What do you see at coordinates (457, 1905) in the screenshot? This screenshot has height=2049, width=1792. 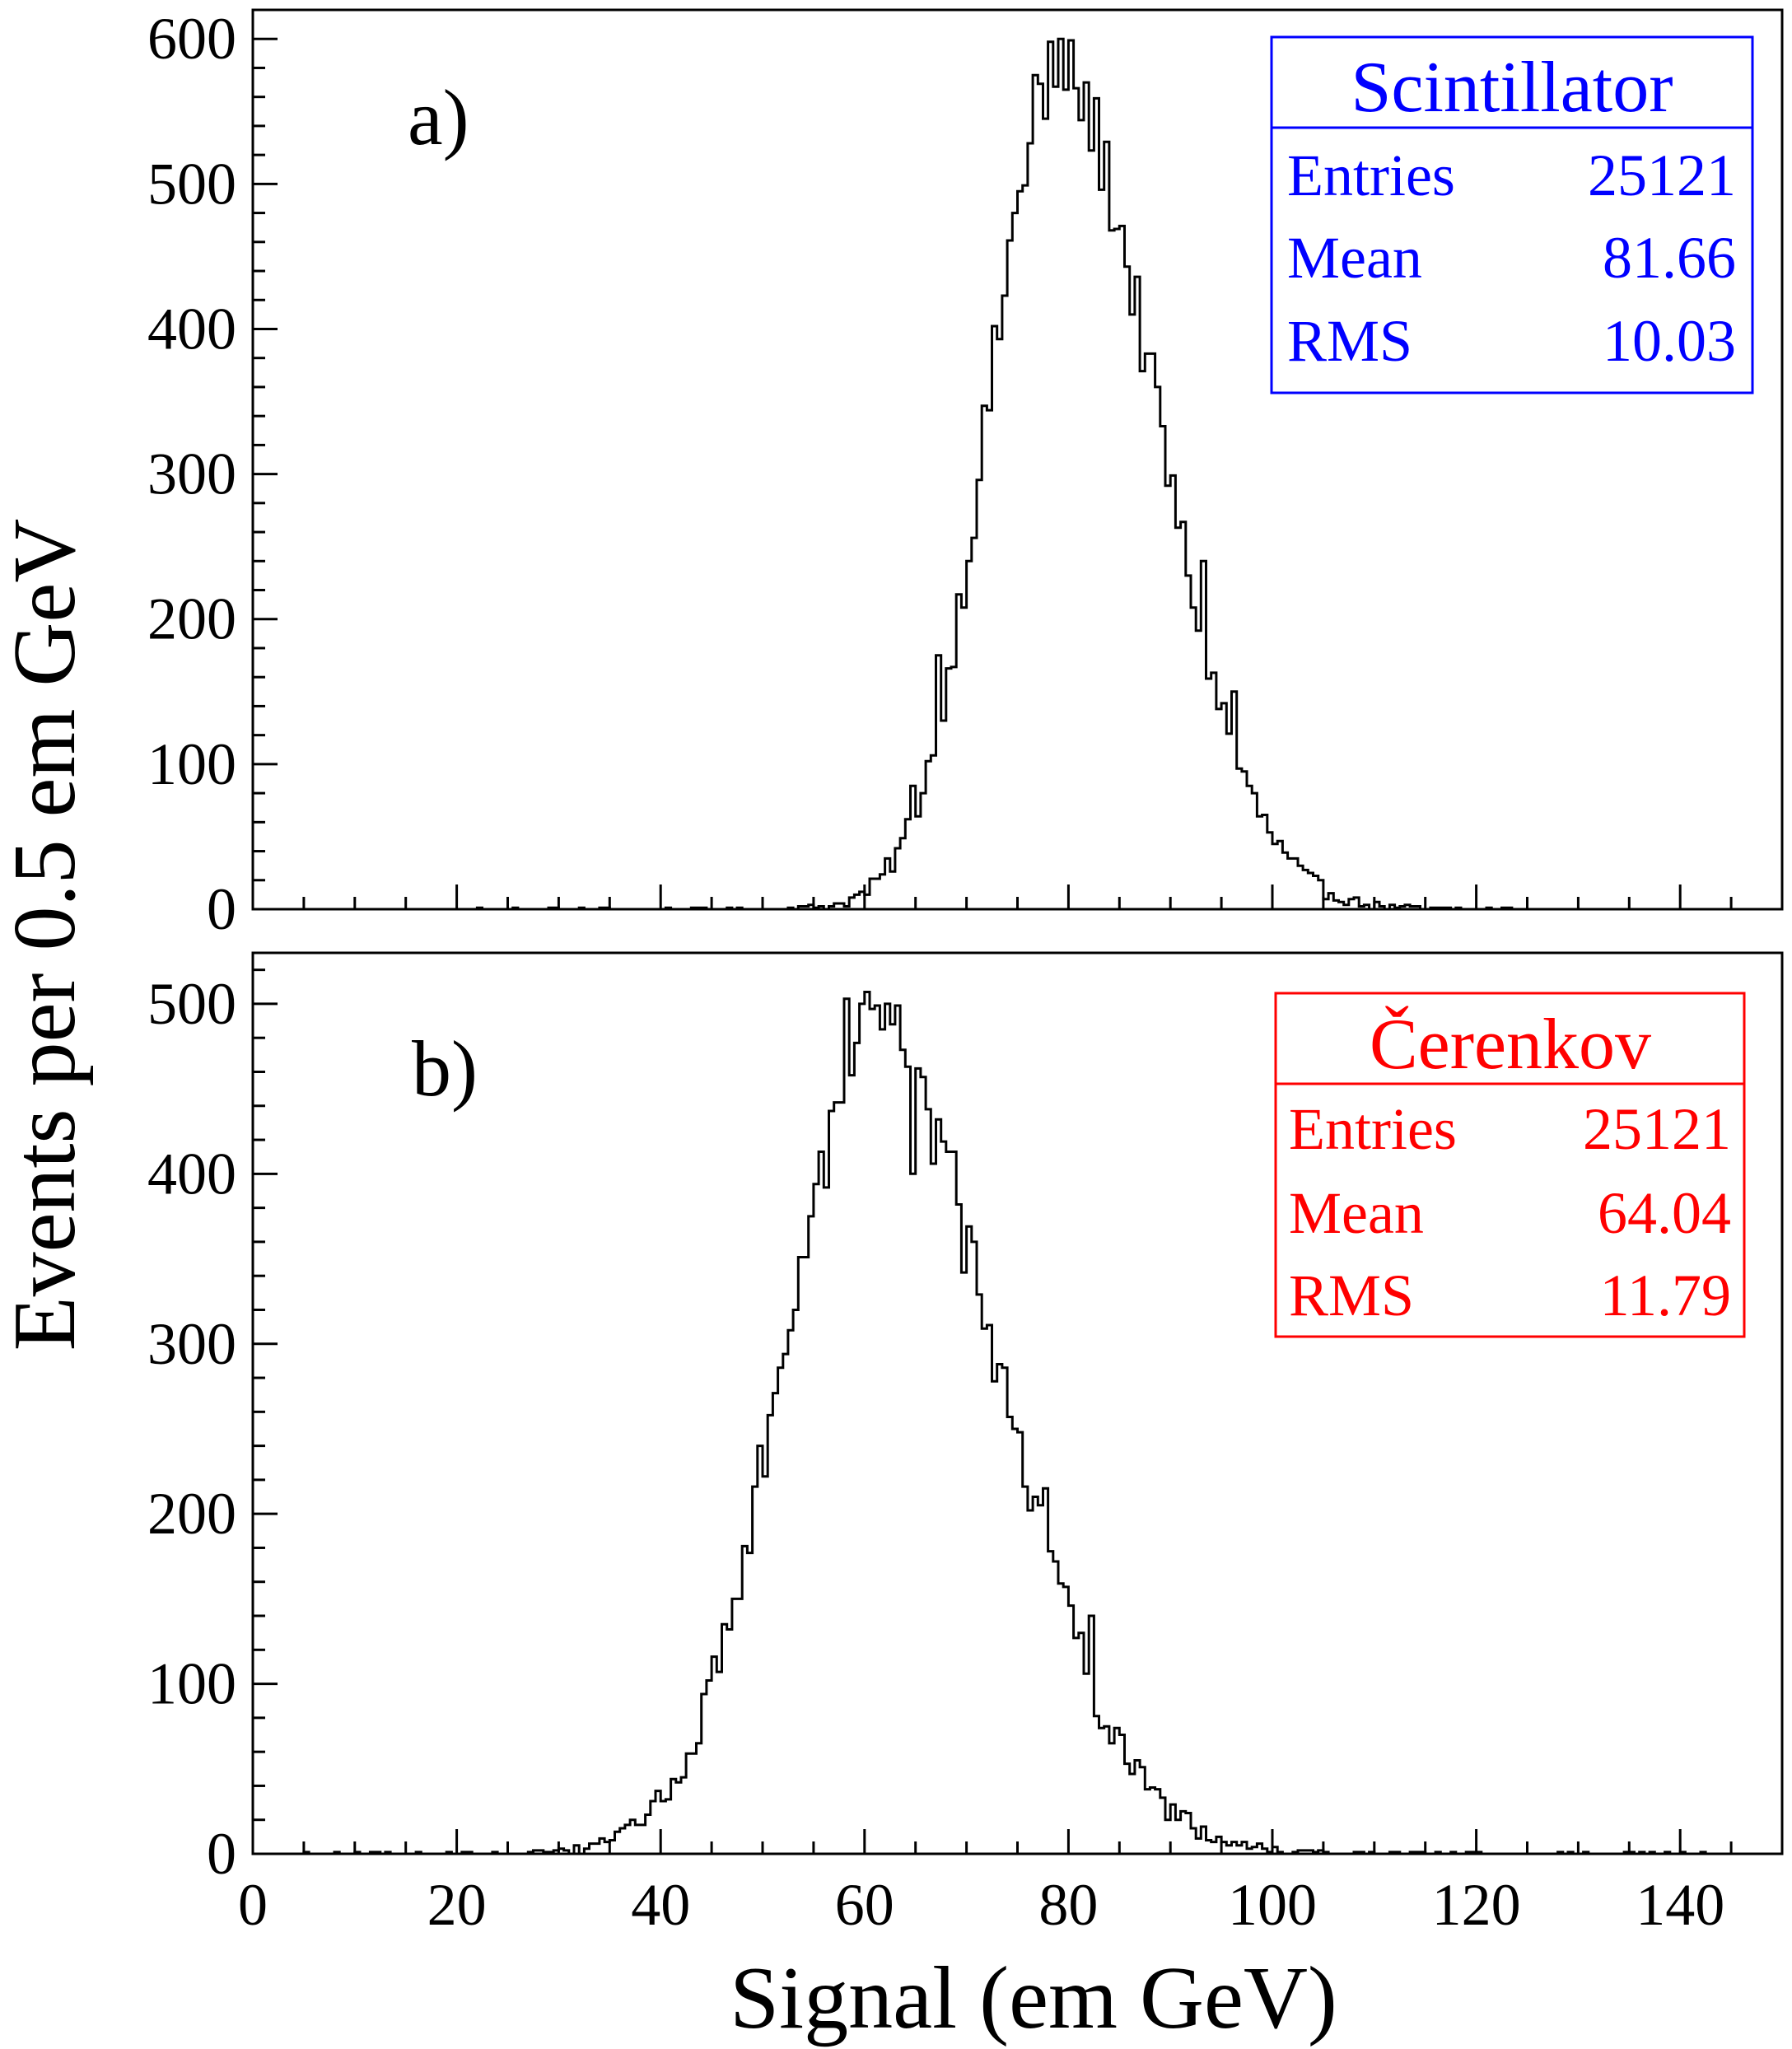 I see `x-tick-label: 20` at bounding box center [457, 1905].